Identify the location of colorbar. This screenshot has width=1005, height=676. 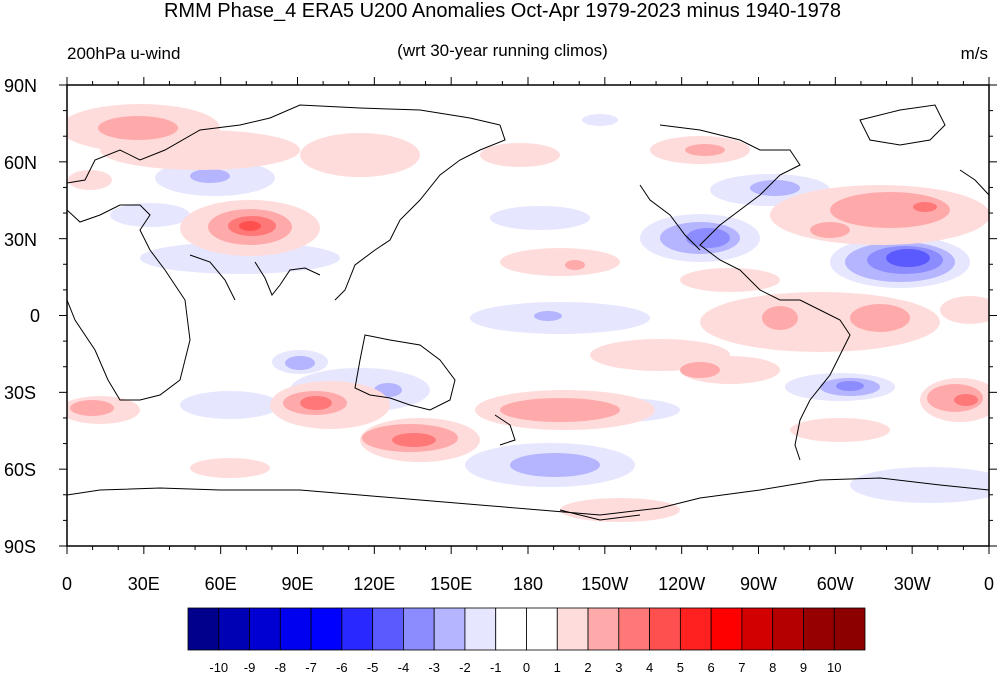
(526, 629).